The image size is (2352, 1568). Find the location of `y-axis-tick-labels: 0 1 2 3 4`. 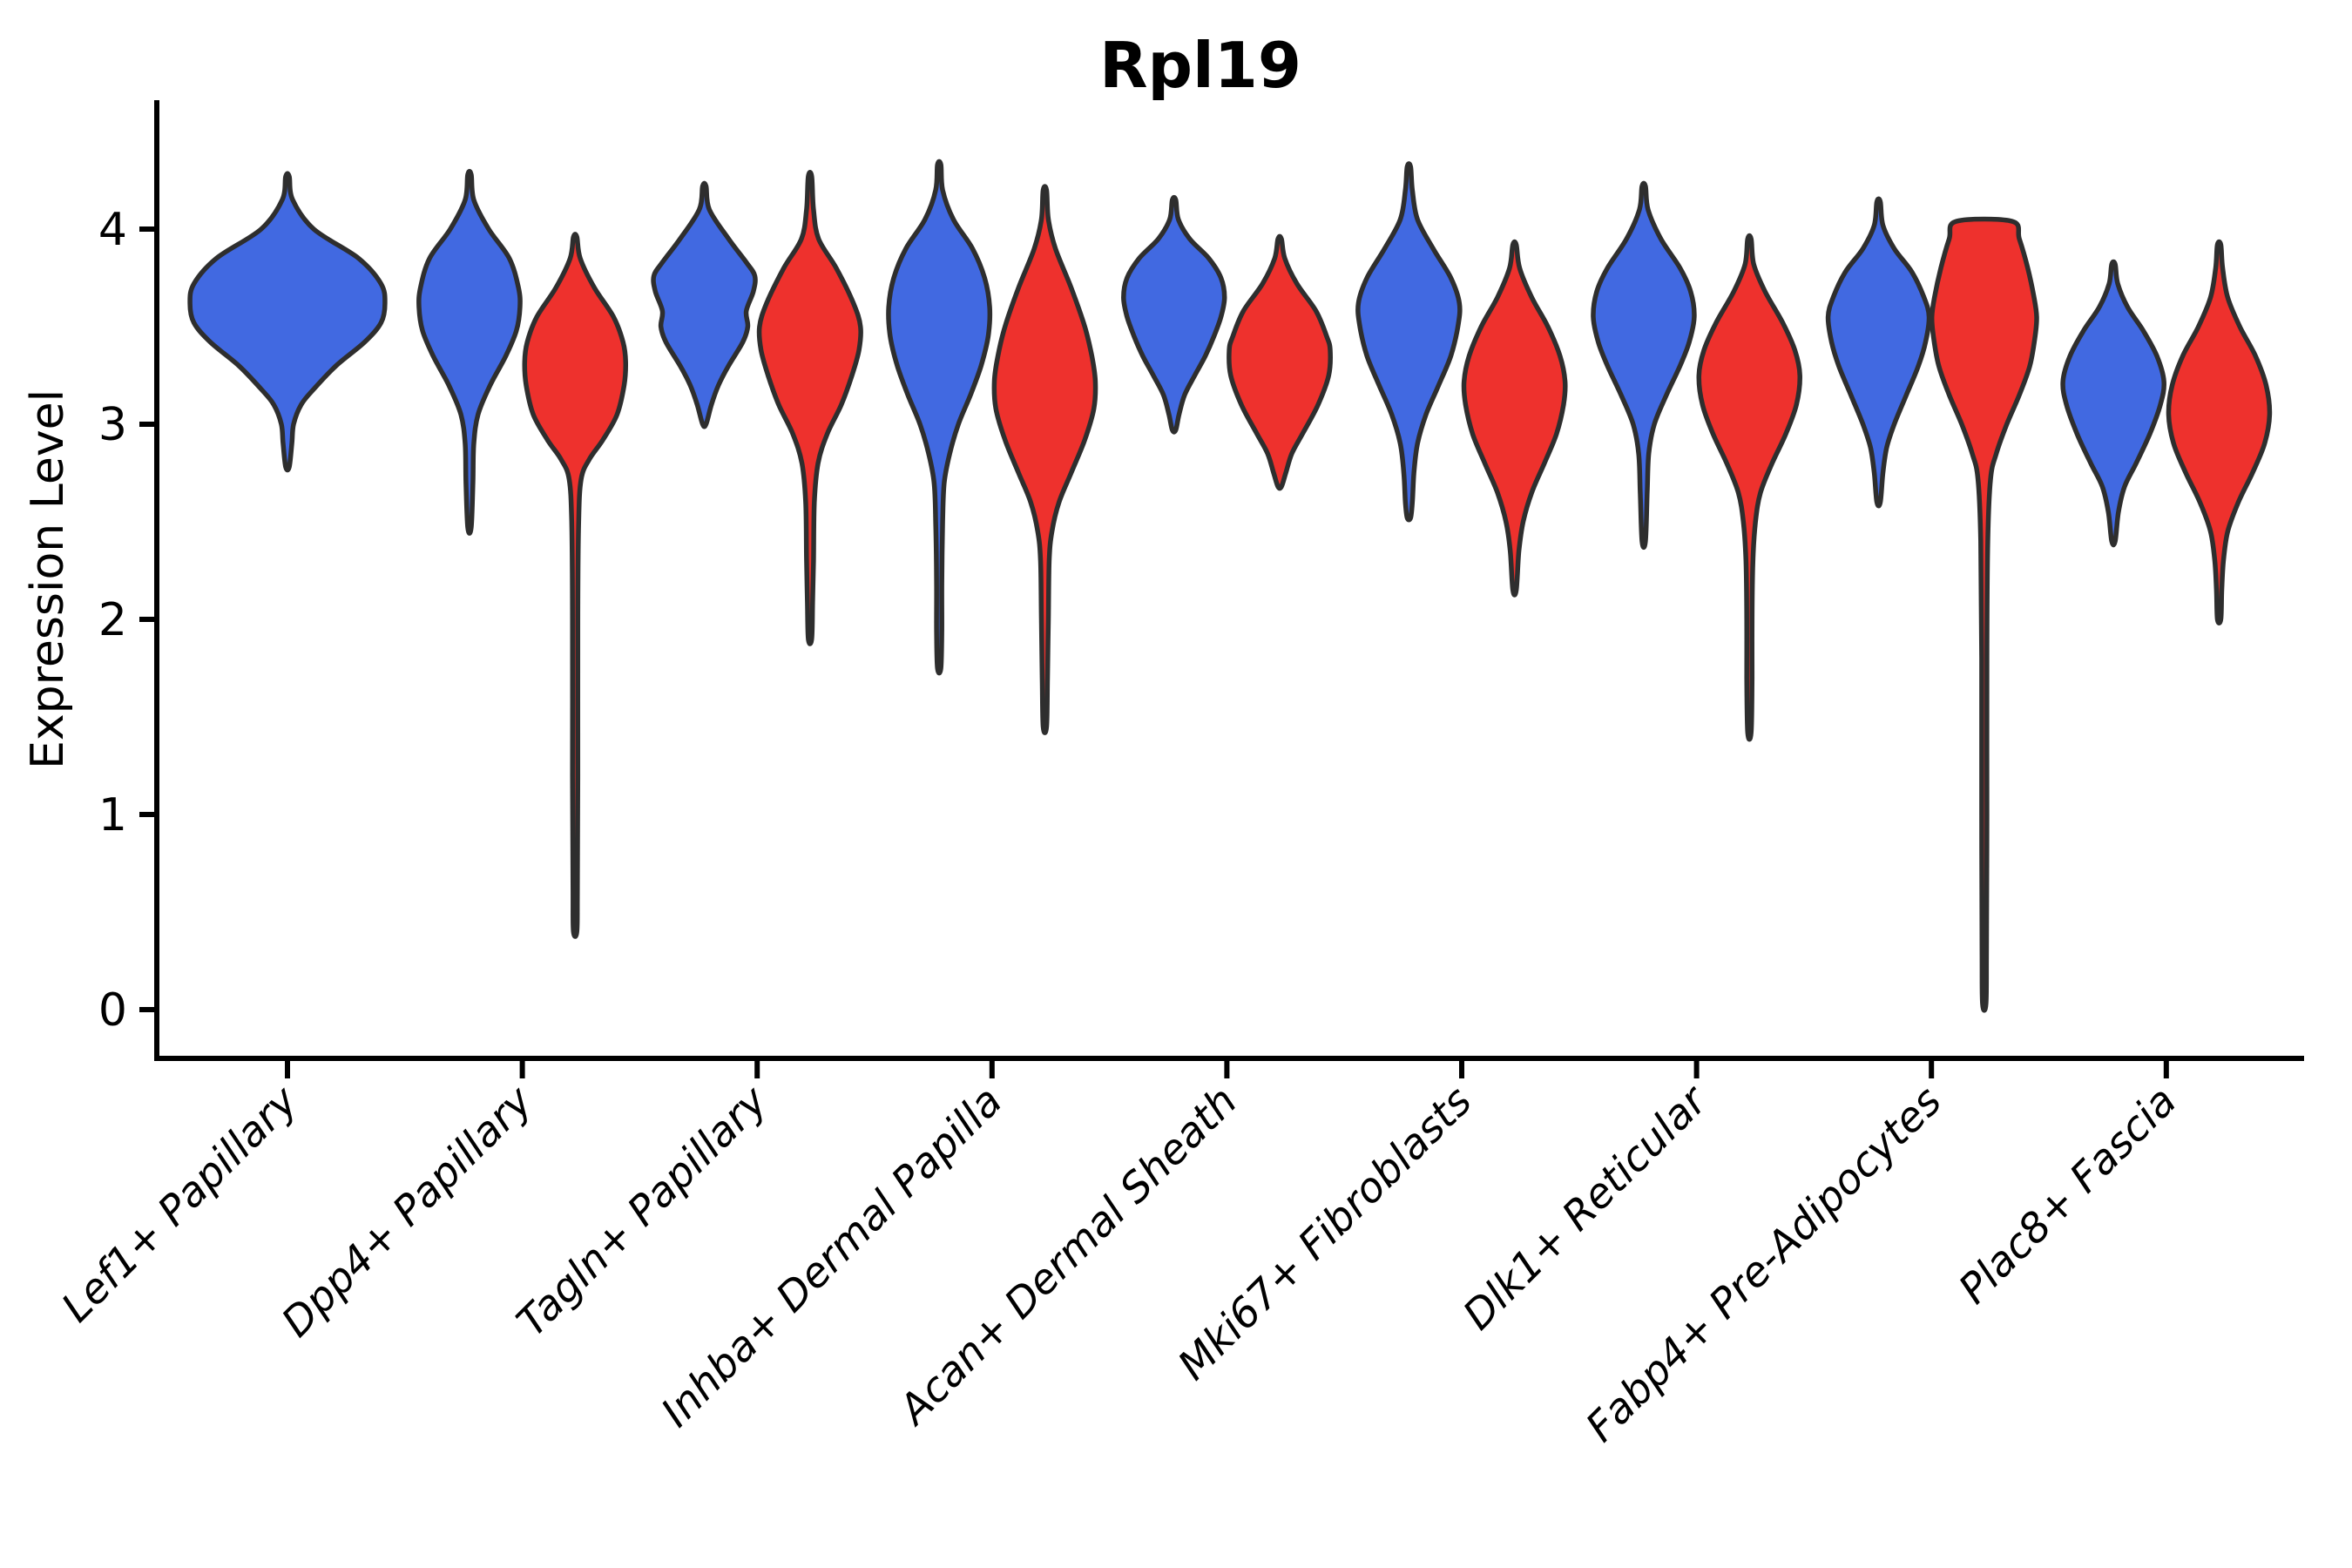

y-axis-tick-labels: 0 1 2 3 4 is located at coordinates (113, 620).